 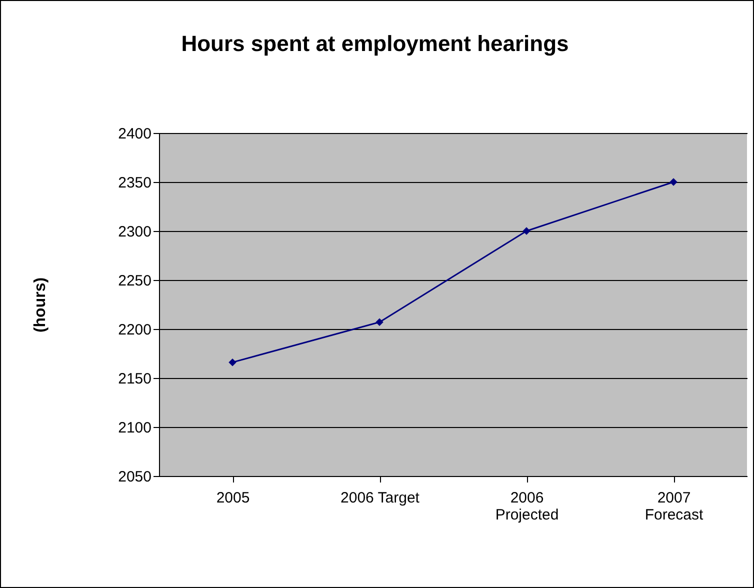 What do you see at coordinates (135, 281) in the screenshot?
I see `y-tick-label: 2250` at bounding box center [135, 281].